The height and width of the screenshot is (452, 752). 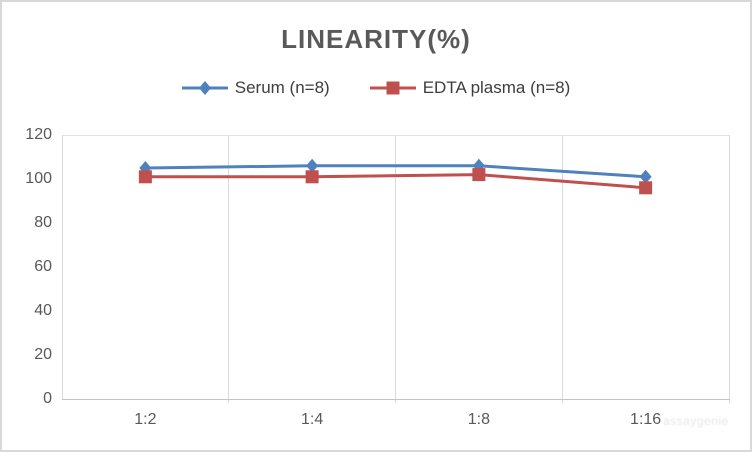 I want to click on legend: Serum (n=8) EDTA plasma (n=8), so click(x=376, y=88).